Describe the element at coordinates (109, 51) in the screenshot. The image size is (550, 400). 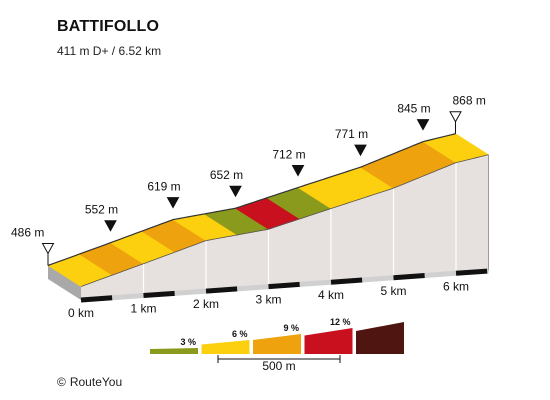
I see `chart-subtitle: 411 m D+ / 6.52 km` at that location.